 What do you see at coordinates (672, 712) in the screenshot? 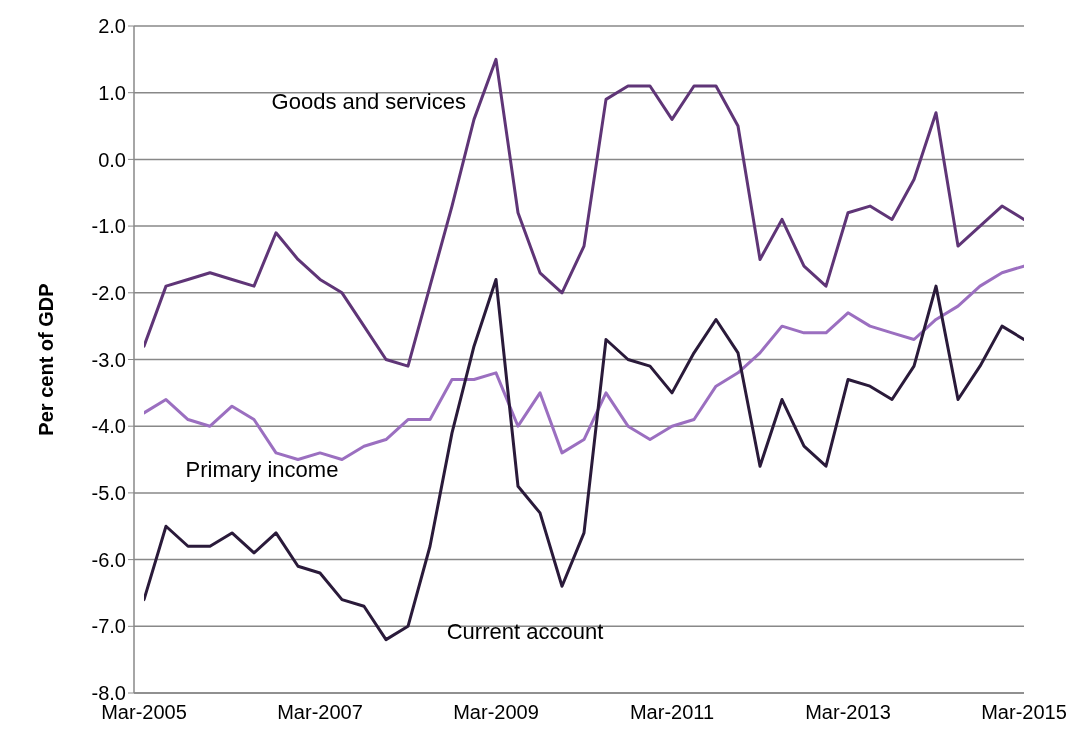
I see `x-tick-label: Mar-2011` at bounding box center [672, 712].